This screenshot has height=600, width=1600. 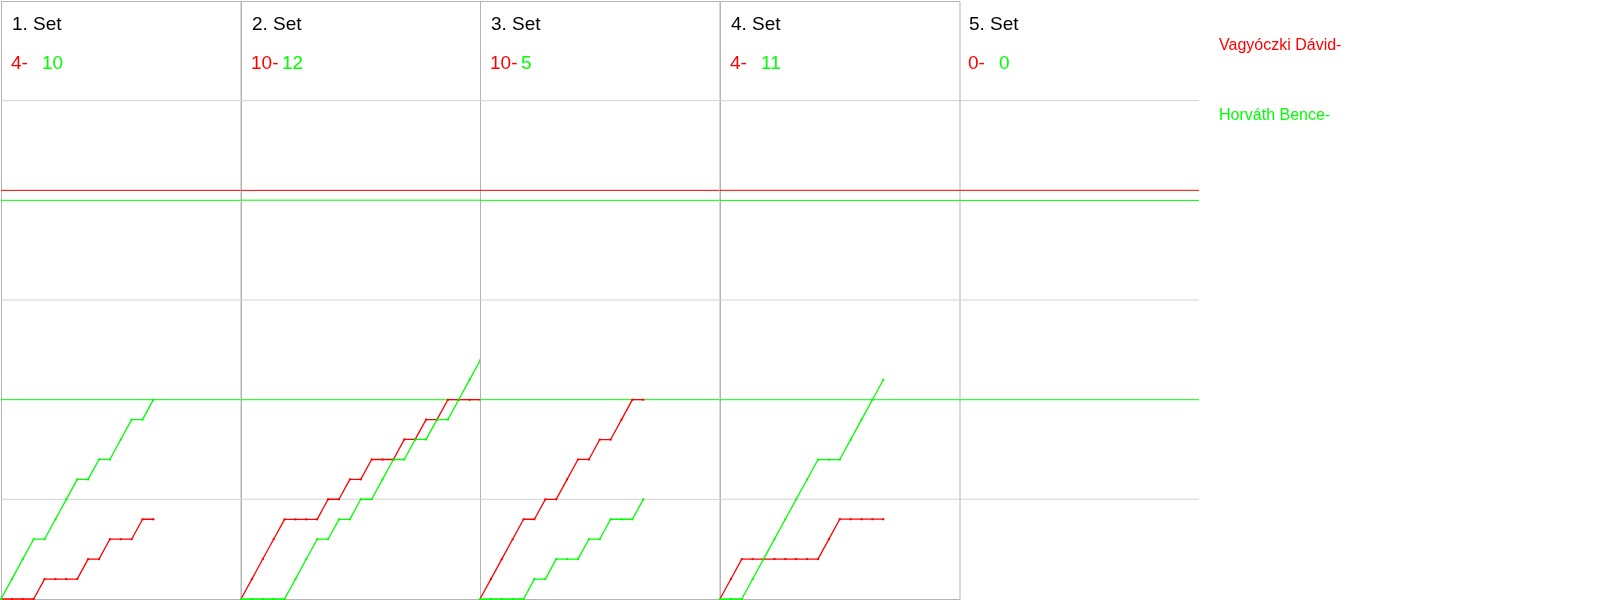 I want to click on text: Vagyóczki Dávid-, so click(x=1279, y=44).